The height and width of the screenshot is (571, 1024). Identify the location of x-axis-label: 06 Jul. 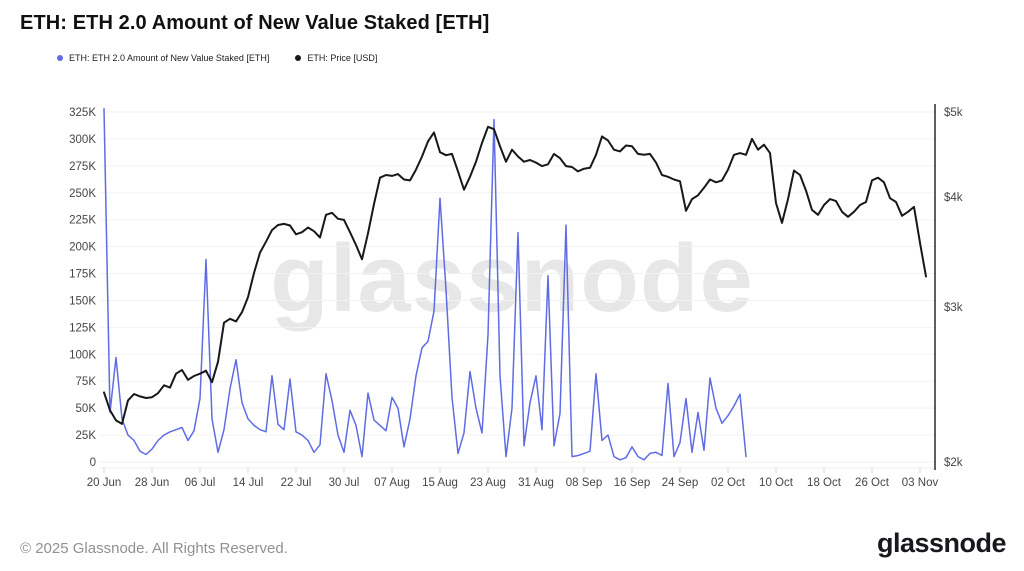
(200, 483).